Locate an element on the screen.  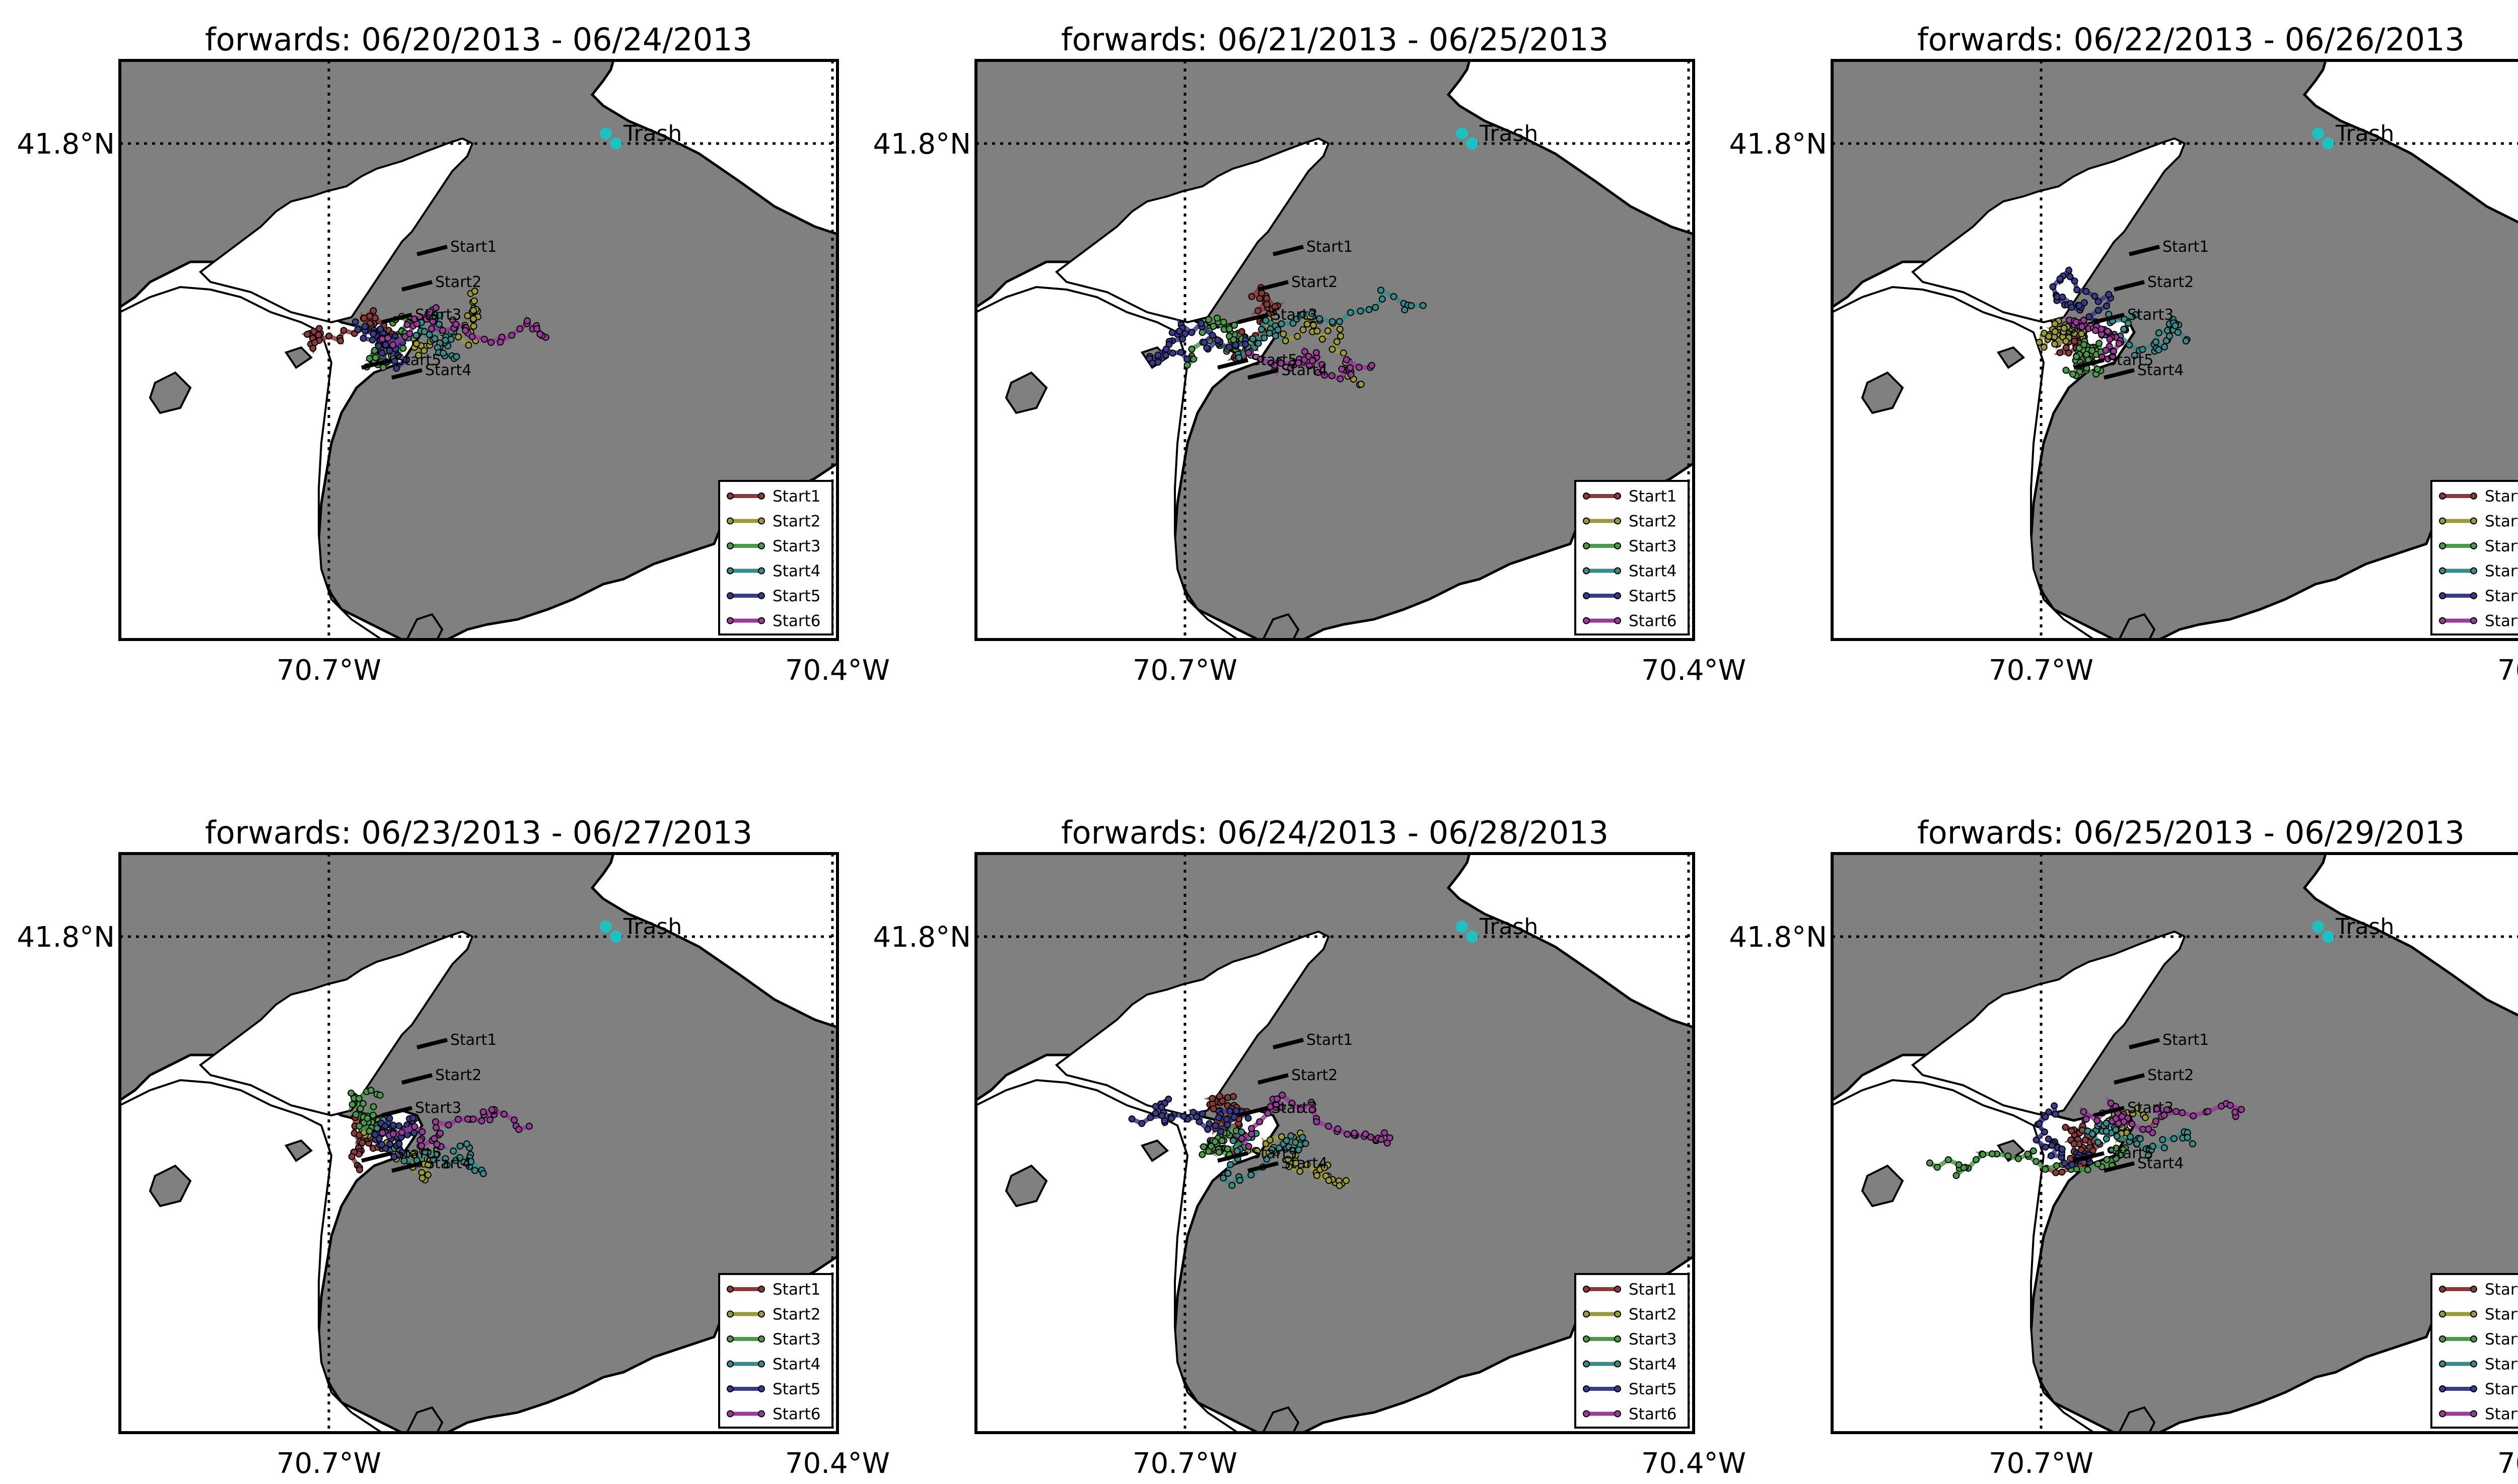
legend: Start1 Start2 Start3 Start4 Start5 Start6 is located at coordinates (2474, 1351).